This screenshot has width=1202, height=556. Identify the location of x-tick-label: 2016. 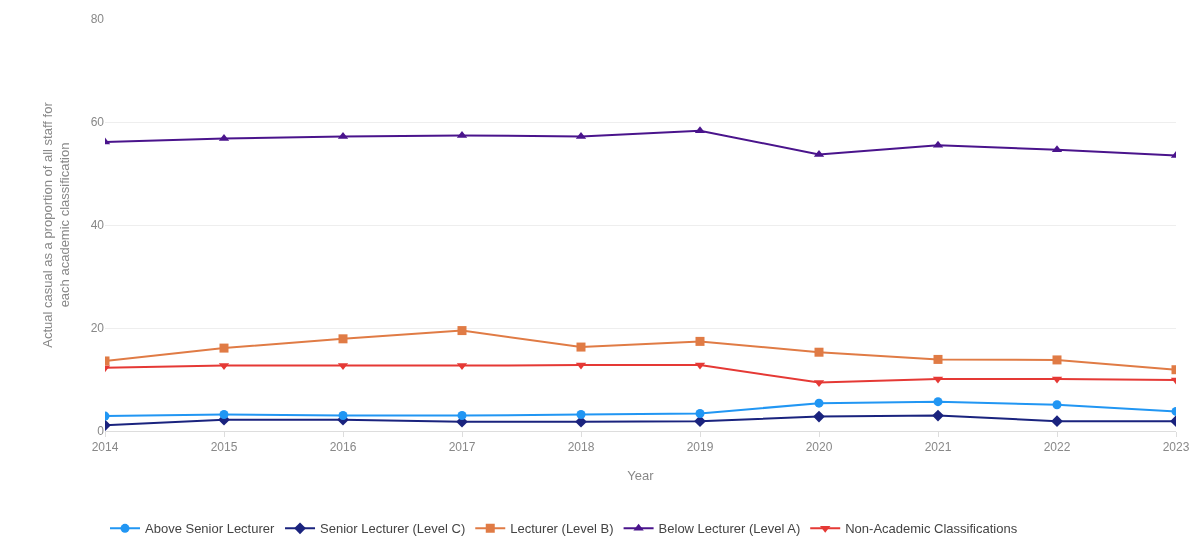
(343, 447).